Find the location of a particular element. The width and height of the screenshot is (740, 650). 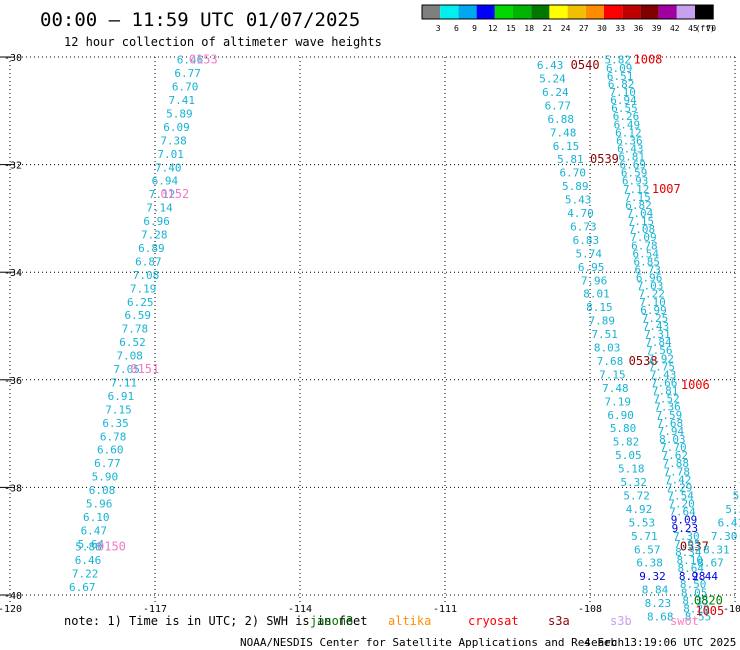

data-point-label: 7.43 is located at coordinates (663, 374).